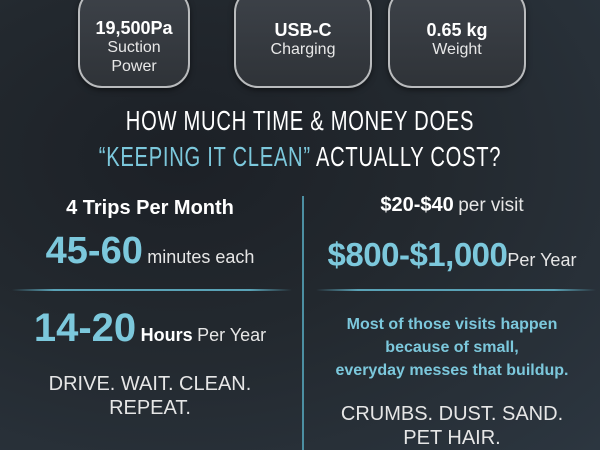 This screenshot has width=600, height=450. I want to click on minutes-each: 45-60 minutes each, so click(150, 251).